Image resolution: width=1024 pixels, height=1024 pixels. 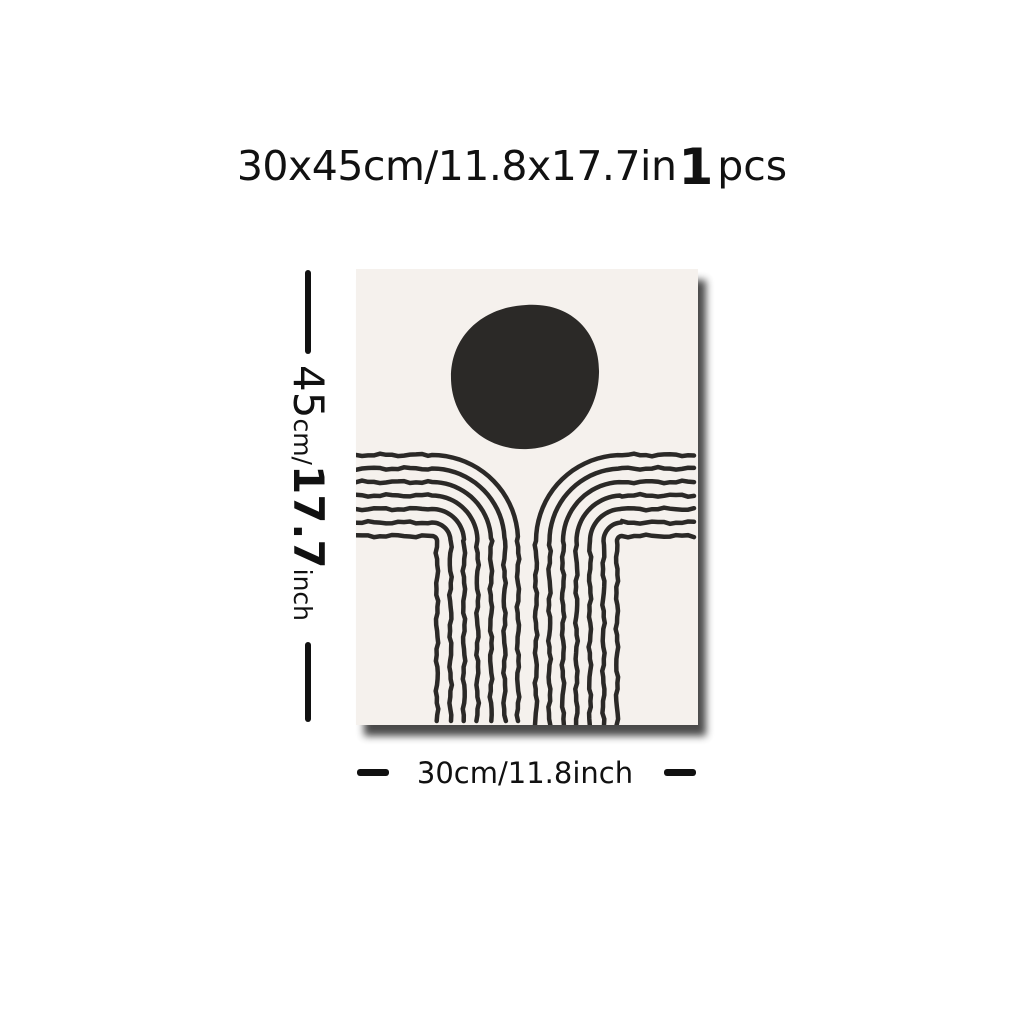 What do you see at coordinates (680, 772) in the screenshot?
I see `width-dimension-line-right` at bounding box center [680, 772].